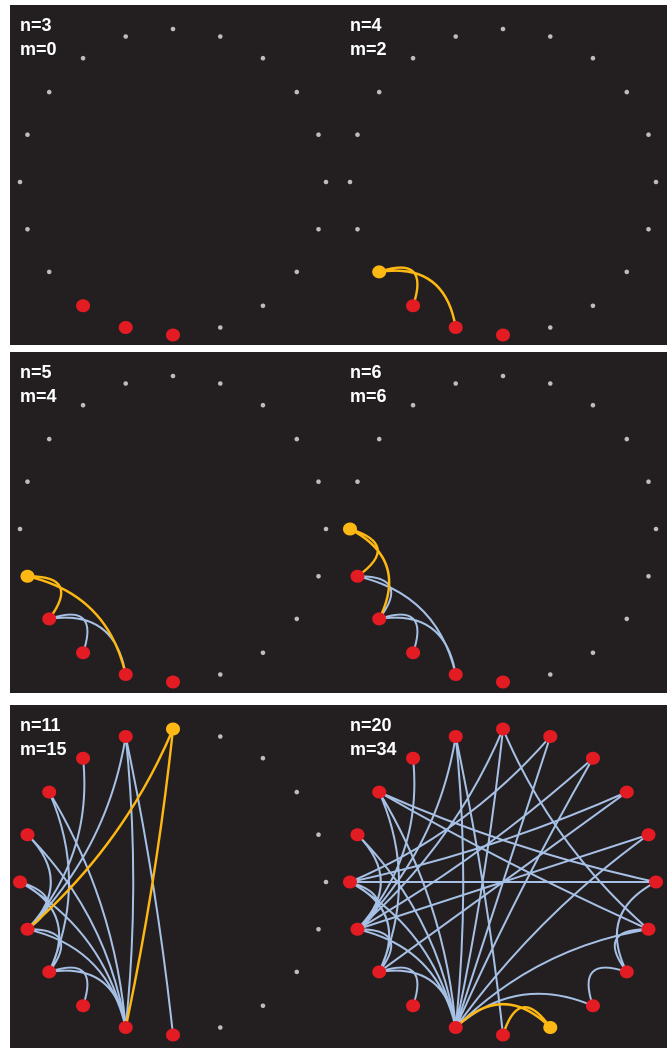 The height and width of the screenshot is (1048, 667). I want to click on edge-count-label: m=6, so click(368, 396).